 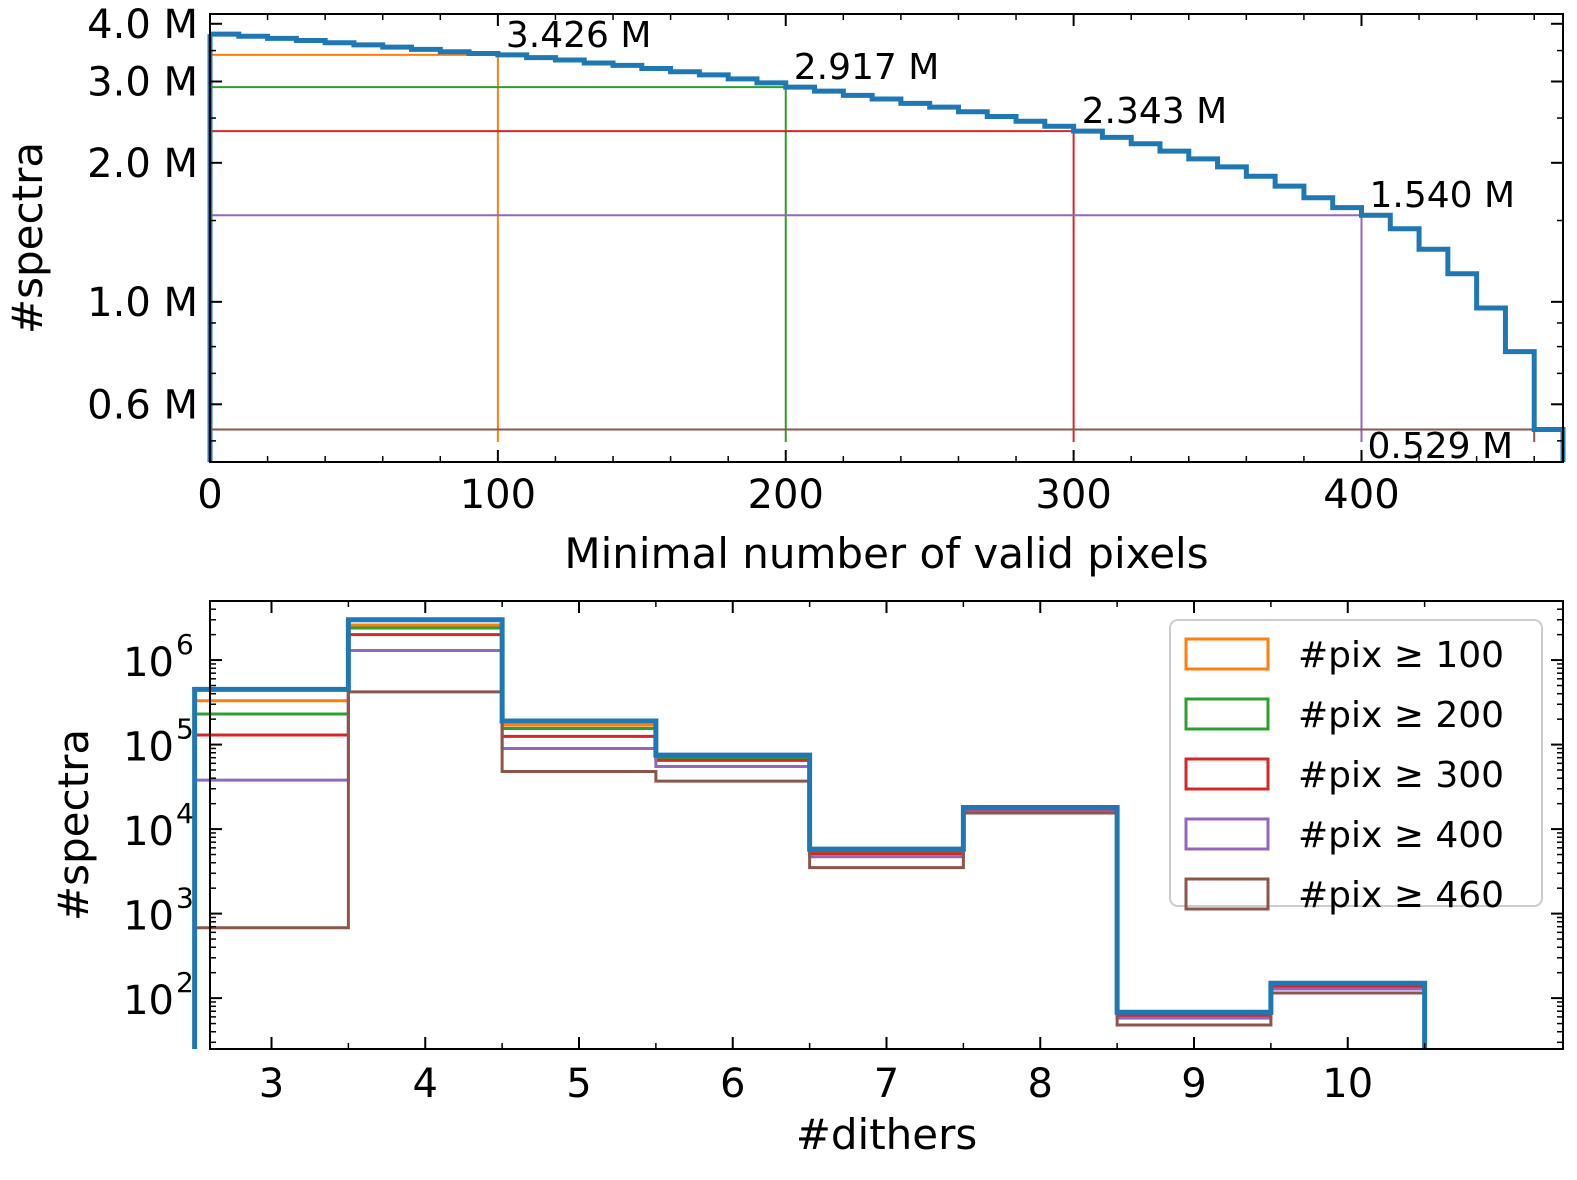 I want to click on bottom-x-tick-label: 8, so click(x=1040, y=1084).